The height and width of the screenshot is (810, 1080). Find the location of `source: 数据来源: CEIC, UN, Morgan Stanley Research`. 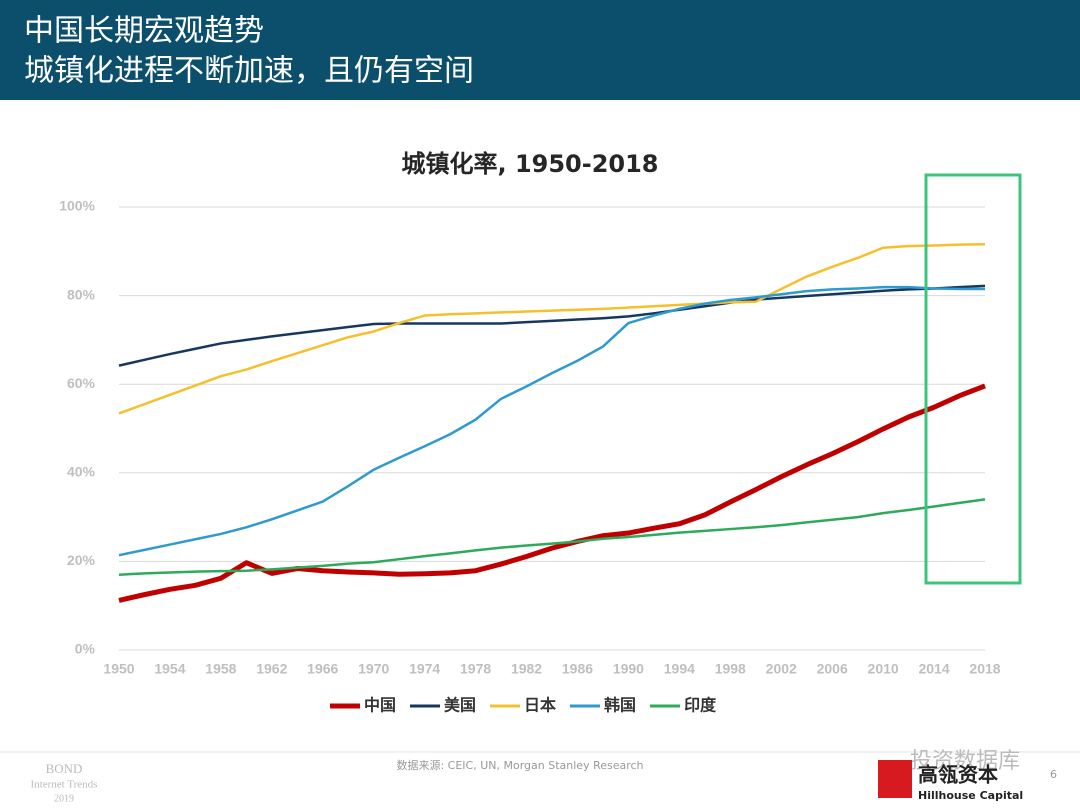

source: 数据来源: CEIC, UN, Morgan Stanley Research is located at coordinates (519, 765).